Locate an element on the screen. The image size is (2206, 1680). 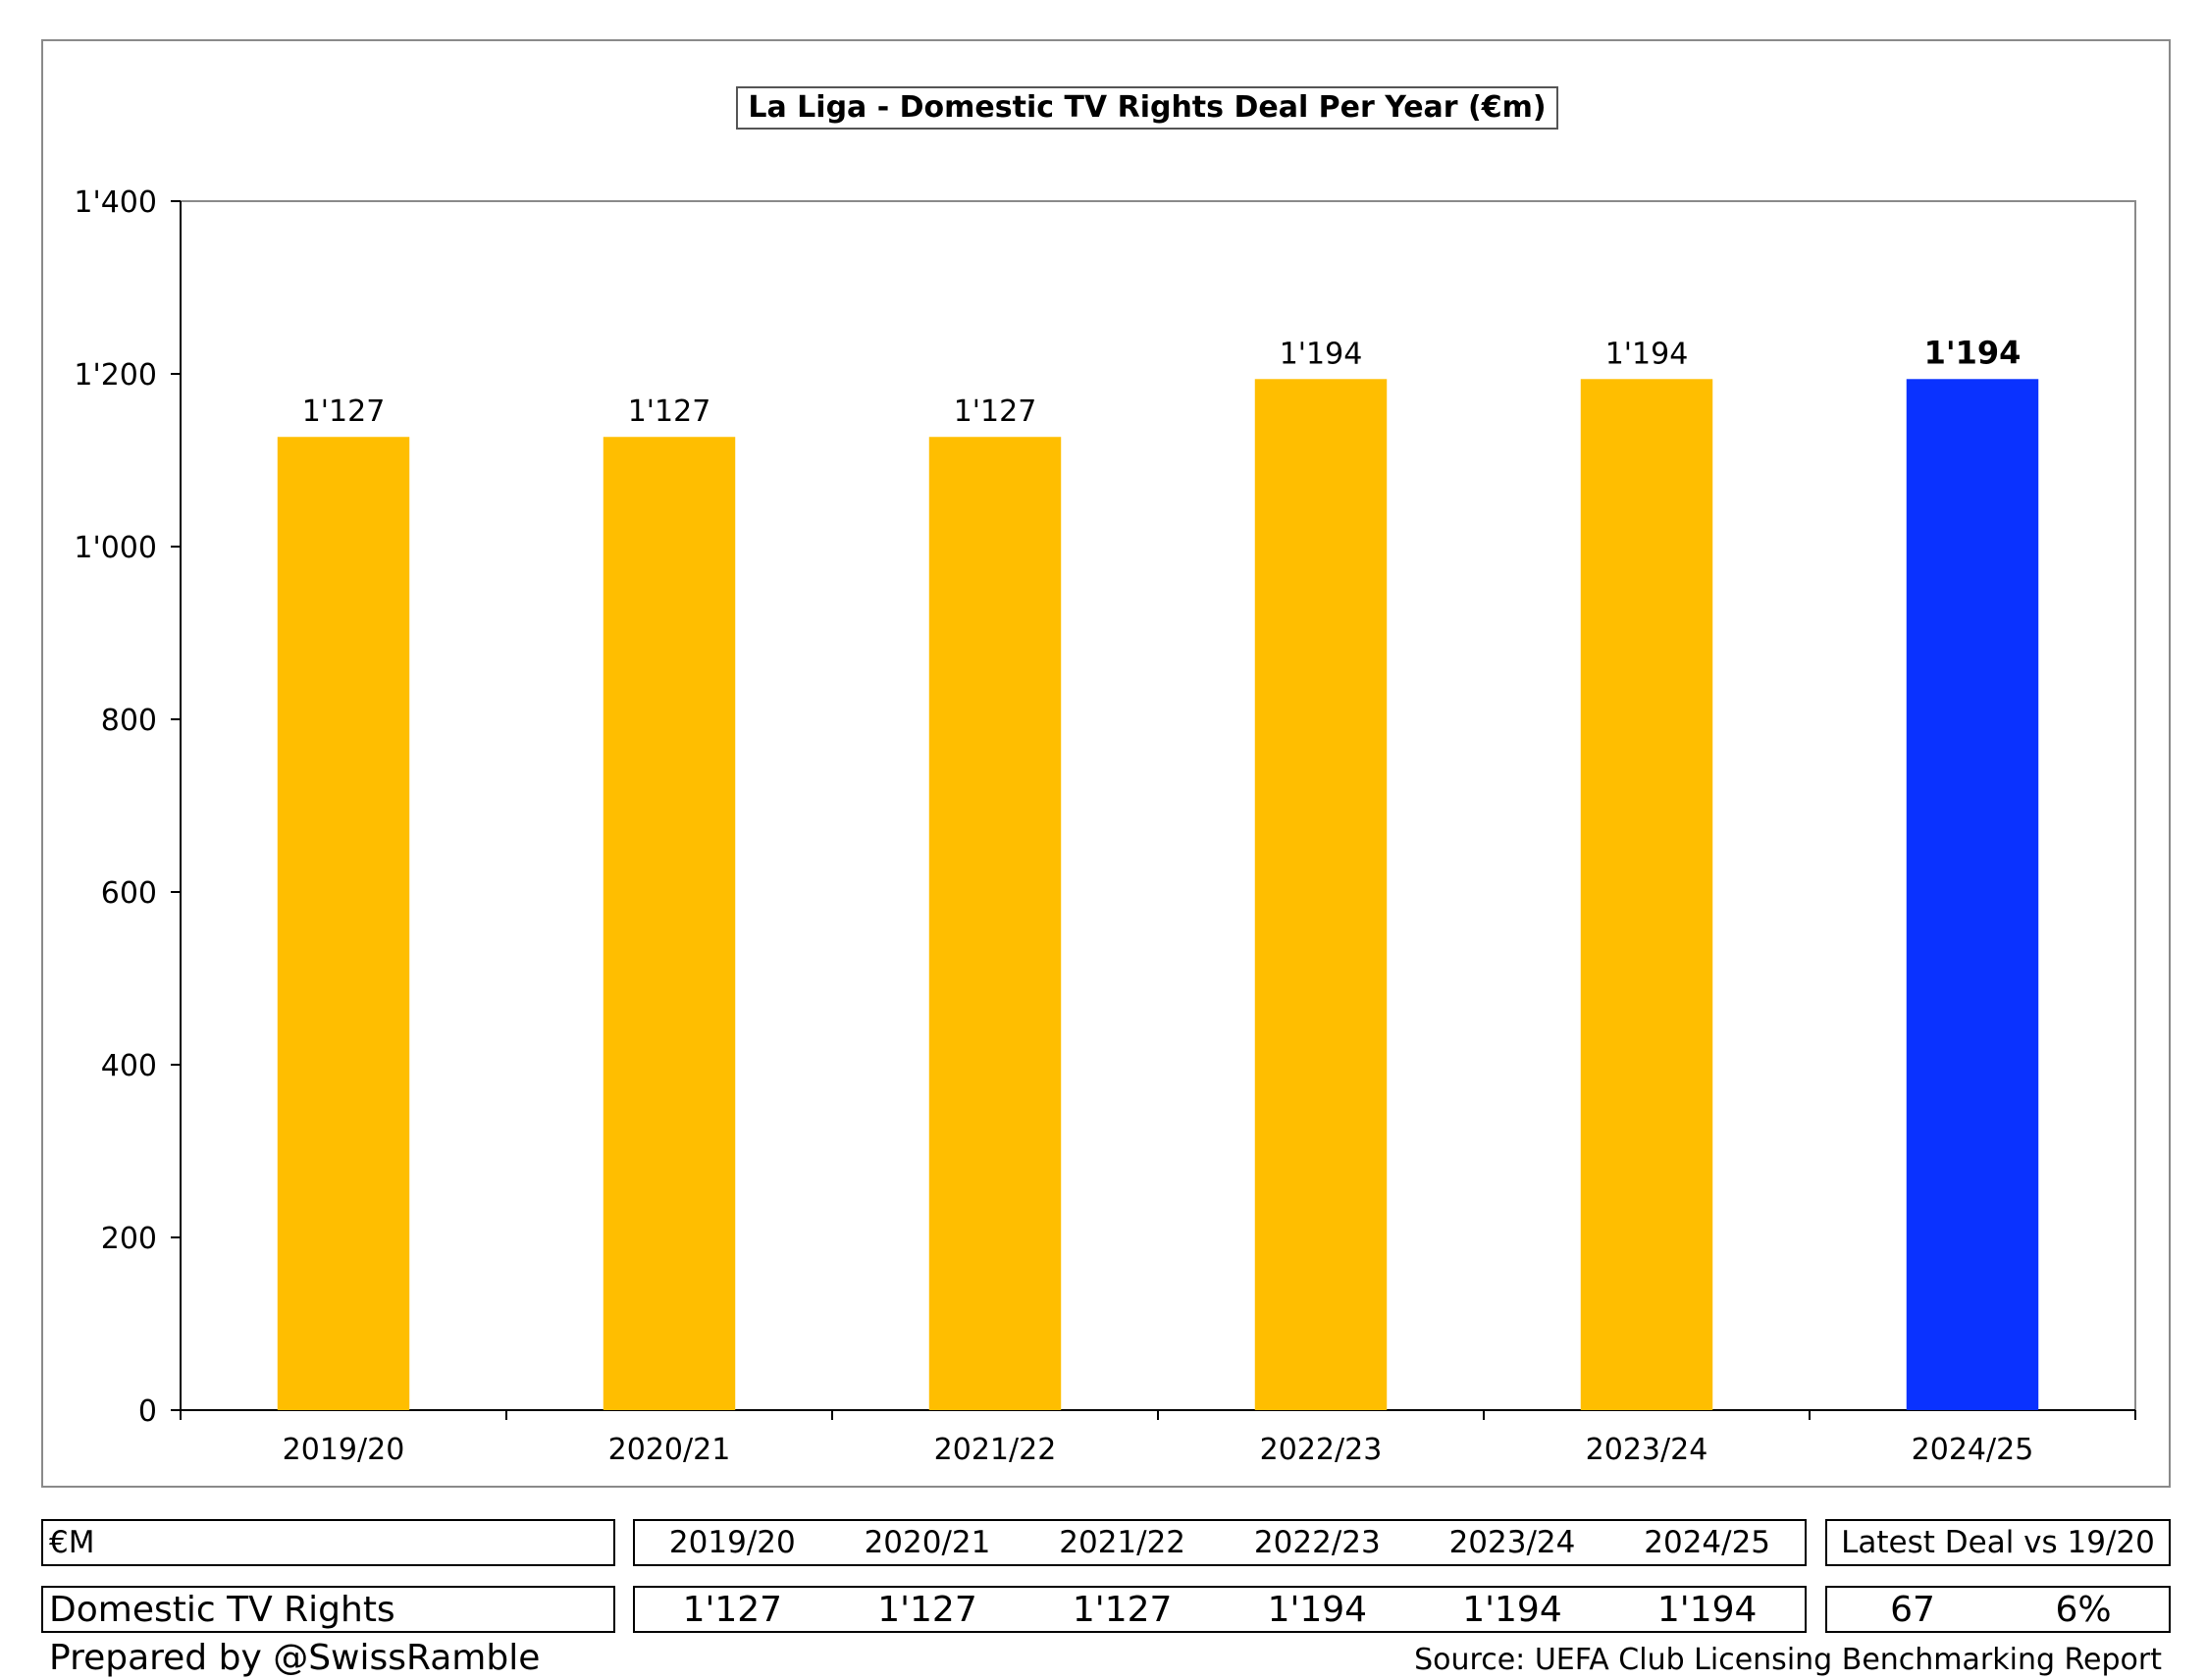
y-tick-label: 200 is located at coordinates (129, 1239).